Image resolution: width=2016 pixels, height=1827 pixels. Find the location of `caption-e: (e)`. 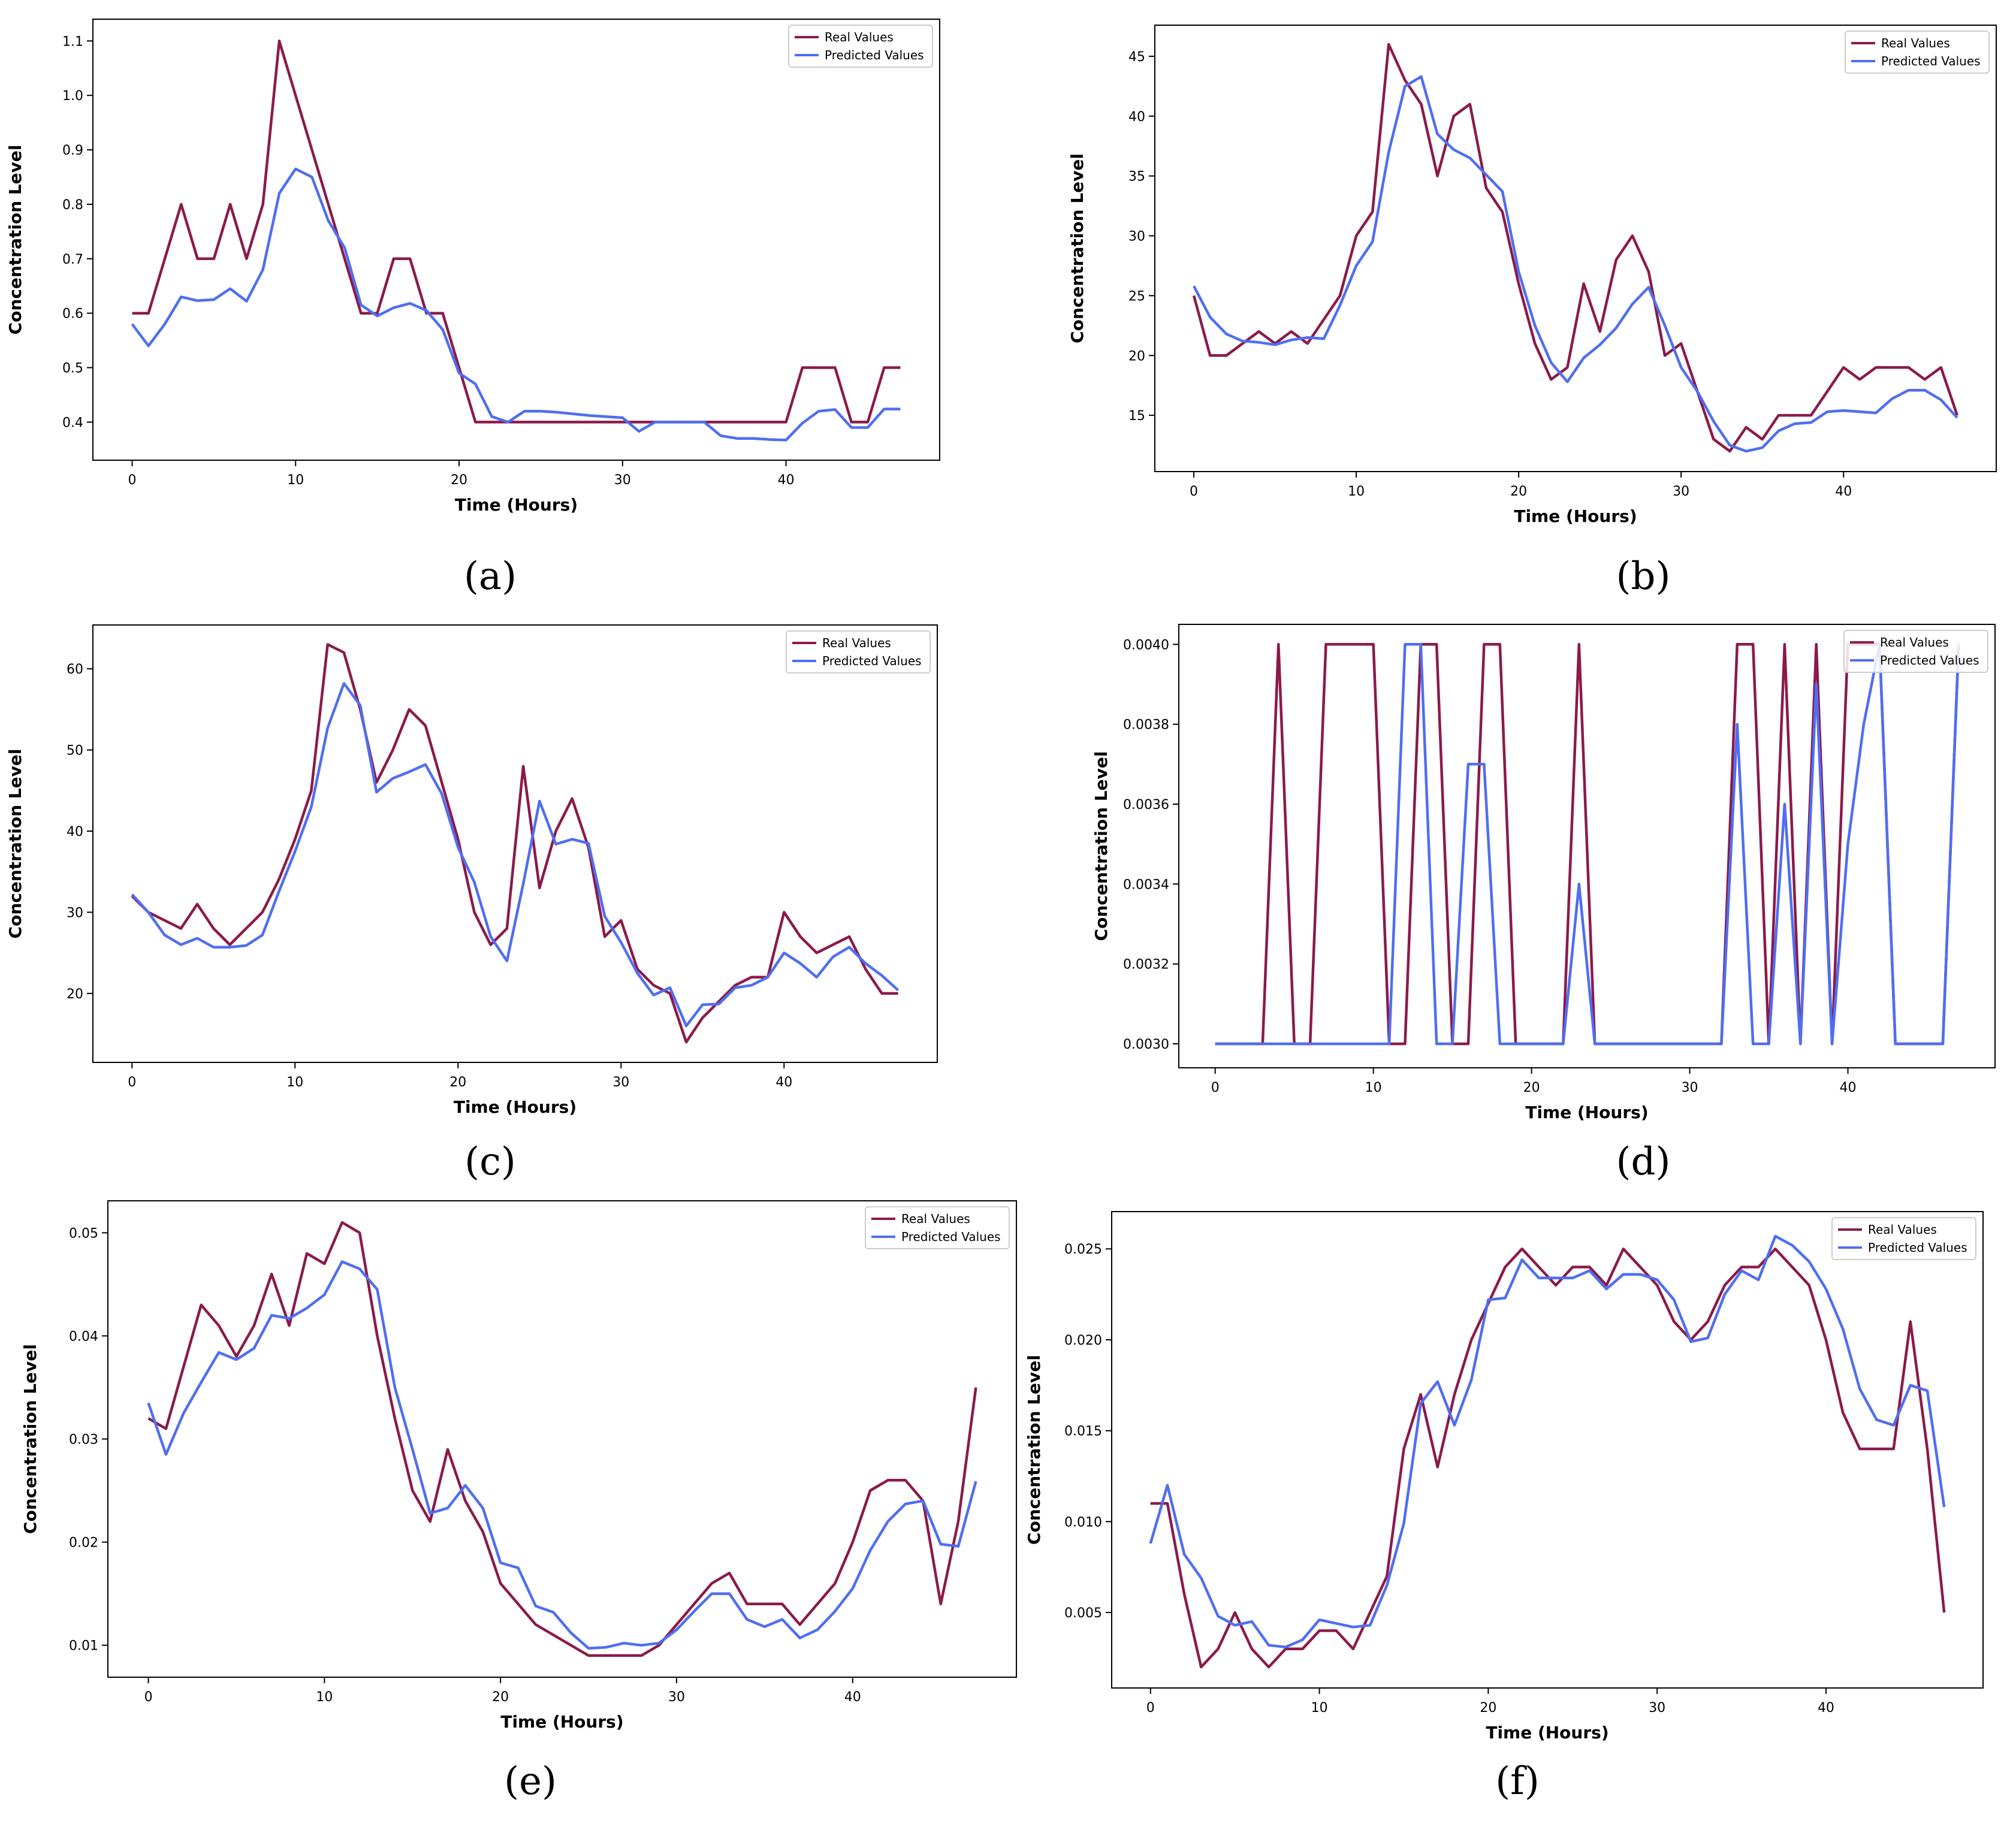

caption-e: (e) is located at coordinates (530, 1781).